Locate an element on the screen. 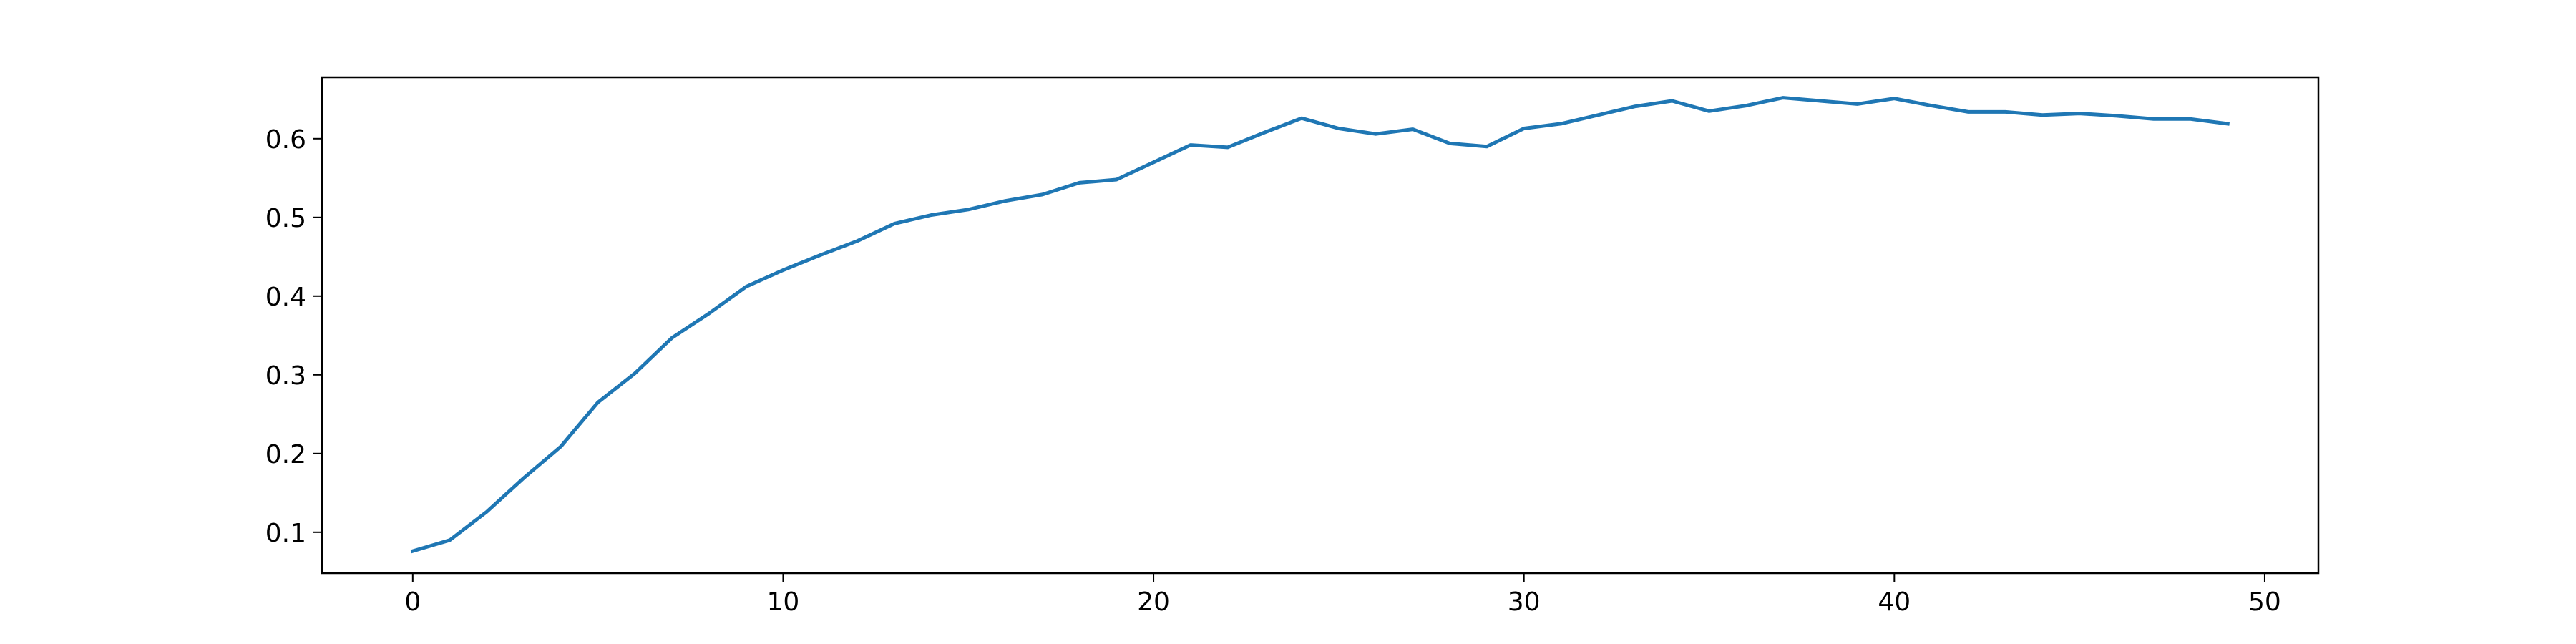  y-tick-label: 0.1 is located at coordinates (285, 533).